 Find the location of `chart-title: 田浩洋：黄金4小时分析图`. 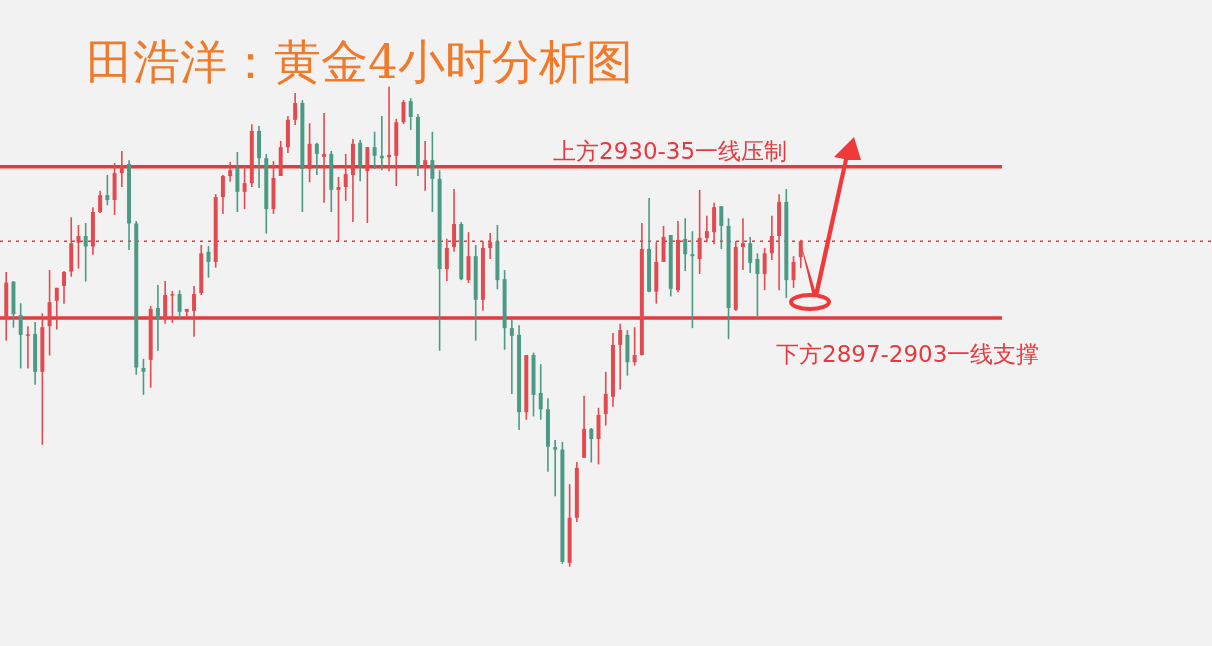

chart-title: 田浩洋：黄金4小时分析图 is located at coordinates (359, 61).